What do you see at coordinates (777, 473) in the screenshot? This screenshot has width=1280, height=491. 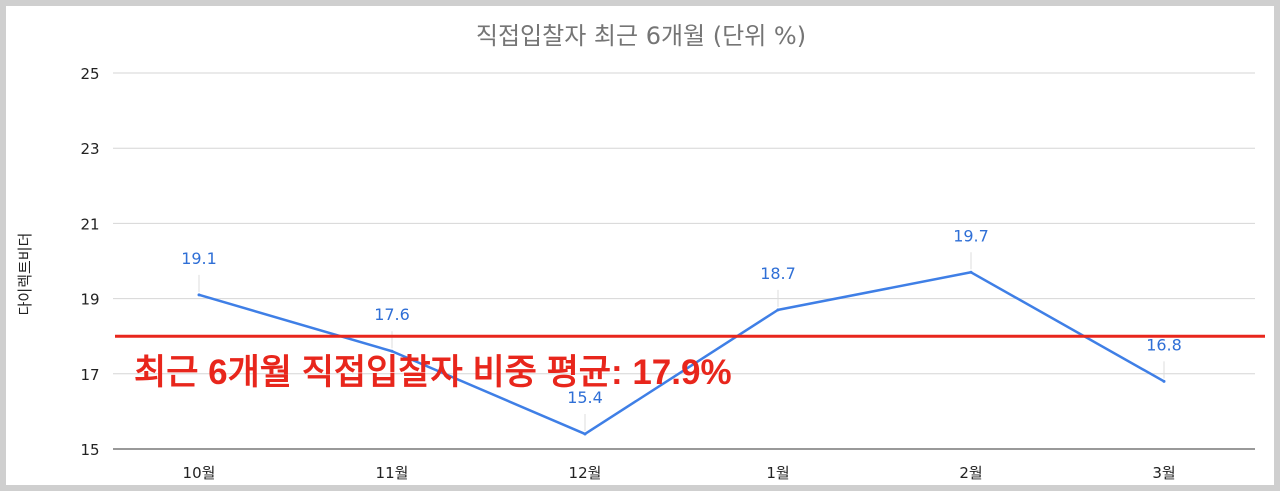 I see `x-tick-label: 1월` at bounding box center [777, 473].